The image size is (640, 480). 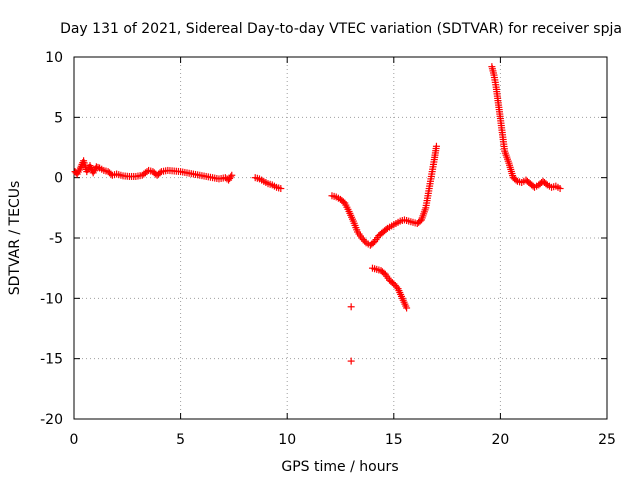 I want to click on y-tick-label: 10, so click(x=54, y=58).